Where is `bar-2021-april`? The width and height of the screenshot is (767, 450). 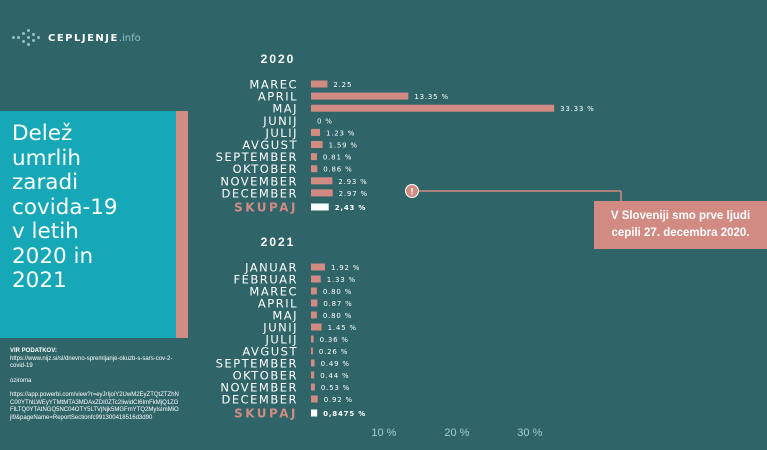 bar-2021-april is located at coordinates (314, 303).